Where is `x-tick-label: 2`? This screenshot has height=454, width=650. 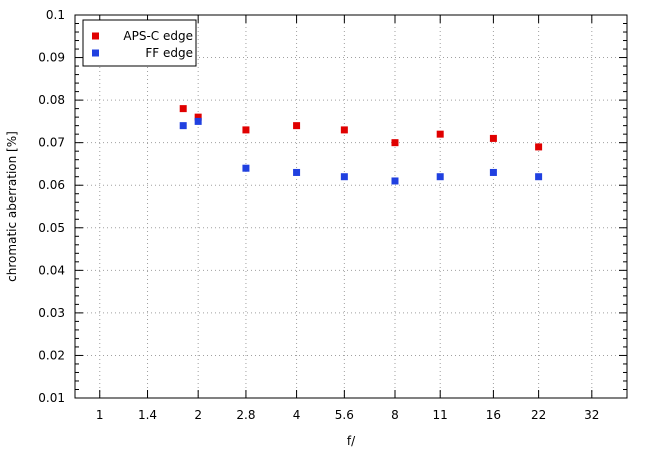 x-tick-label: 2 is located at coordinates (198, 415).